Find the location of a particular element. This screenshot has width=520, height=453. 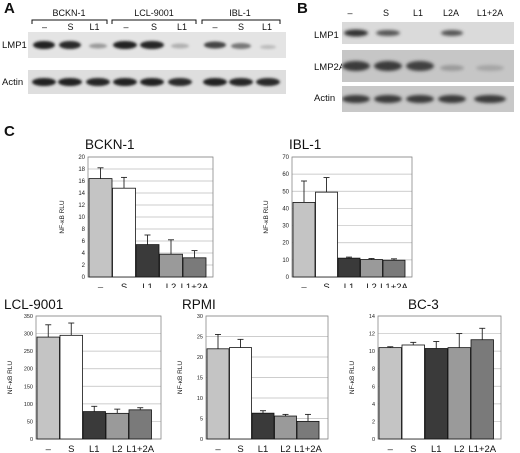

y-tick-label: 12 is located at coordinates (81, 206).